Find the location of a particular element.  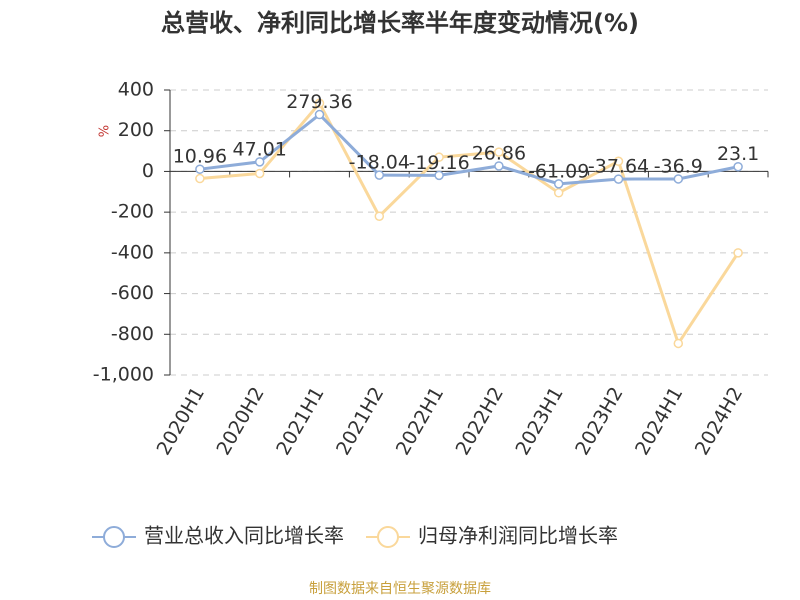

x-tick-label: 2024H1 is located at coordinates (659, 421).